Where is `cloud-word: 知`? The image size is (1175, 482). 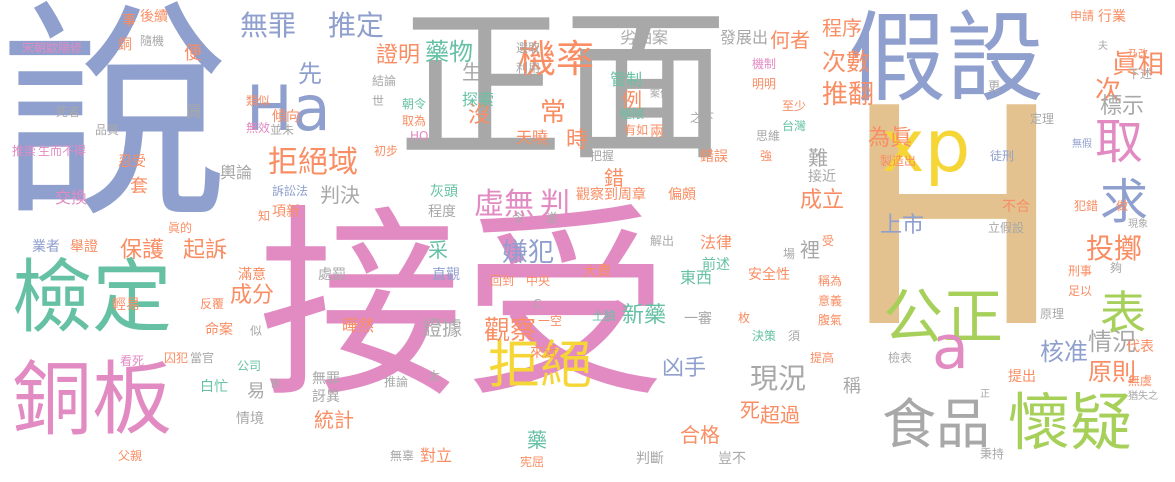 cloud-word: 知 is located at coordinates (264, 216).